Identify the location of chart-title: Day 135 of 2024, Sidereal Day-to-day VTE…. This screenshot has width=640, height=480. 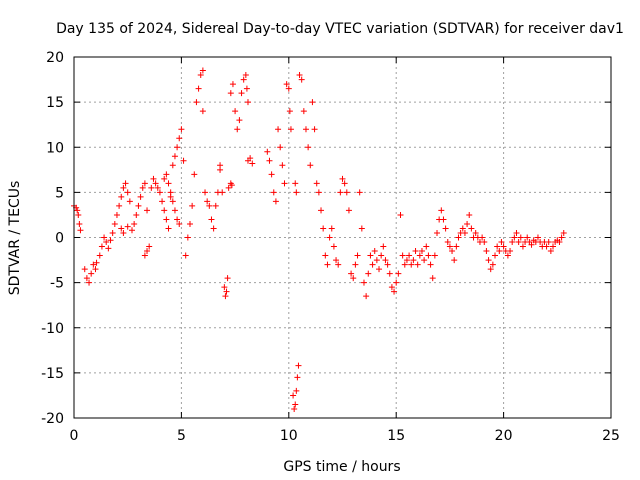
(340, 29).